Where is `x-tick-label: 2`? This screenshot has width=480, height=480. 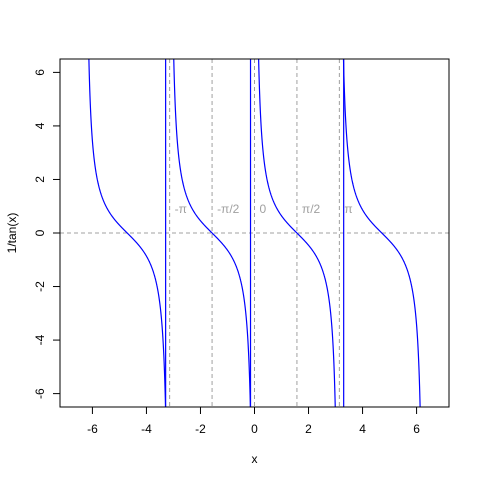 x-tick-label: 2 is located at coordinates (308, 429).